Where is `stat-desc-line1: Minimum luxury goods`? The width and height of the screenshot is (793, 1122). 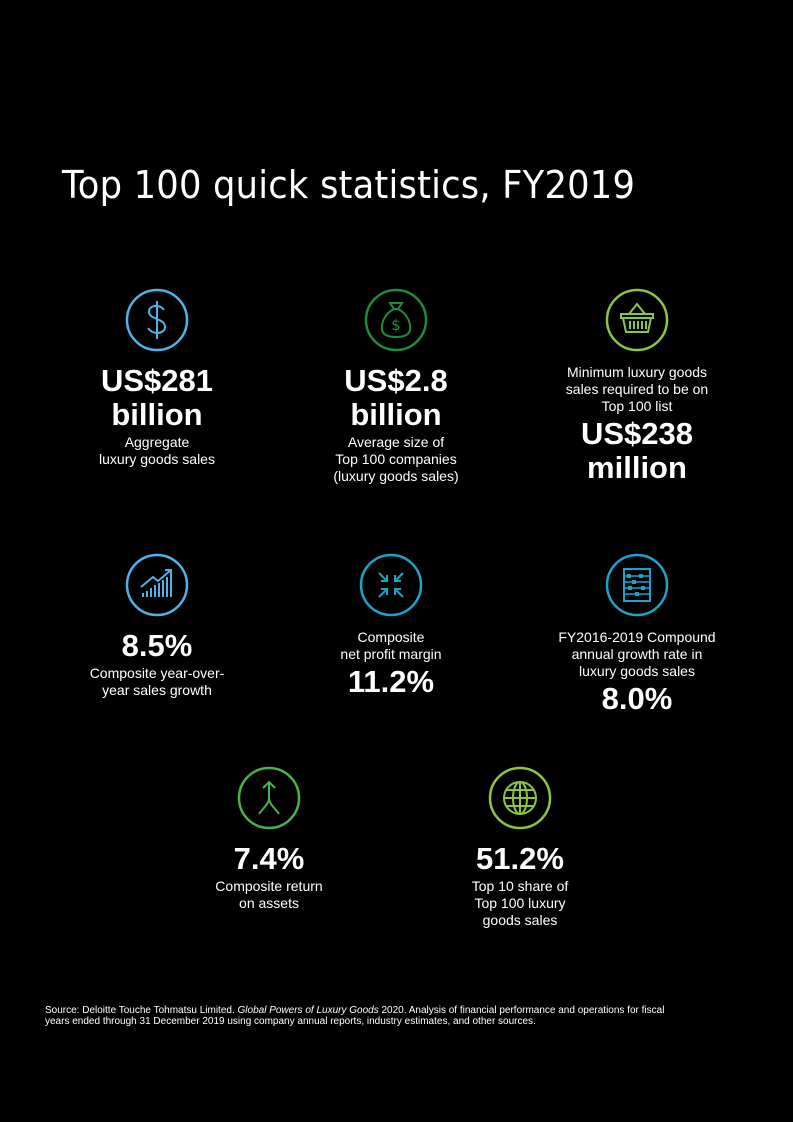
stat-desc-line1: Minimum luxury goods is located at coordinates (637, 372).